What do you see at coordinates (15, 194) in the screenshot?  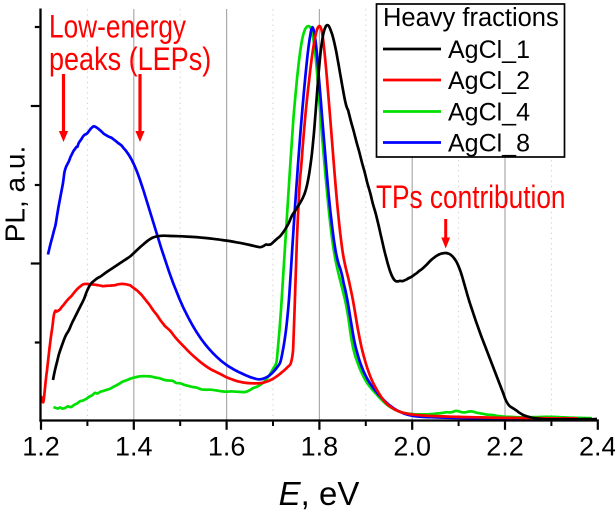 I see `svg-text: PL, a.u.` at bounding box center [15, 194].